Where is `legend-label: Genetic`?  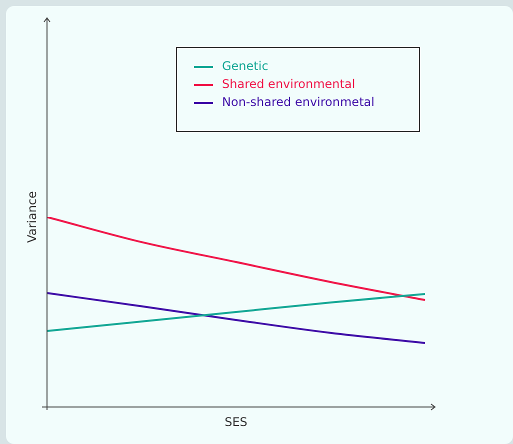 legend-label: Genetic is located at coordinates (245, 66).